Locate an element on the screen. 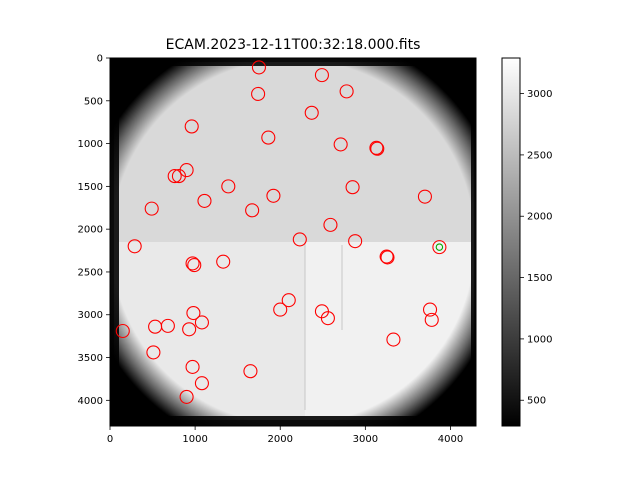 The image size is (640, 480). colorbar-tick-label: 2000 is located at coordinates (539, 217).